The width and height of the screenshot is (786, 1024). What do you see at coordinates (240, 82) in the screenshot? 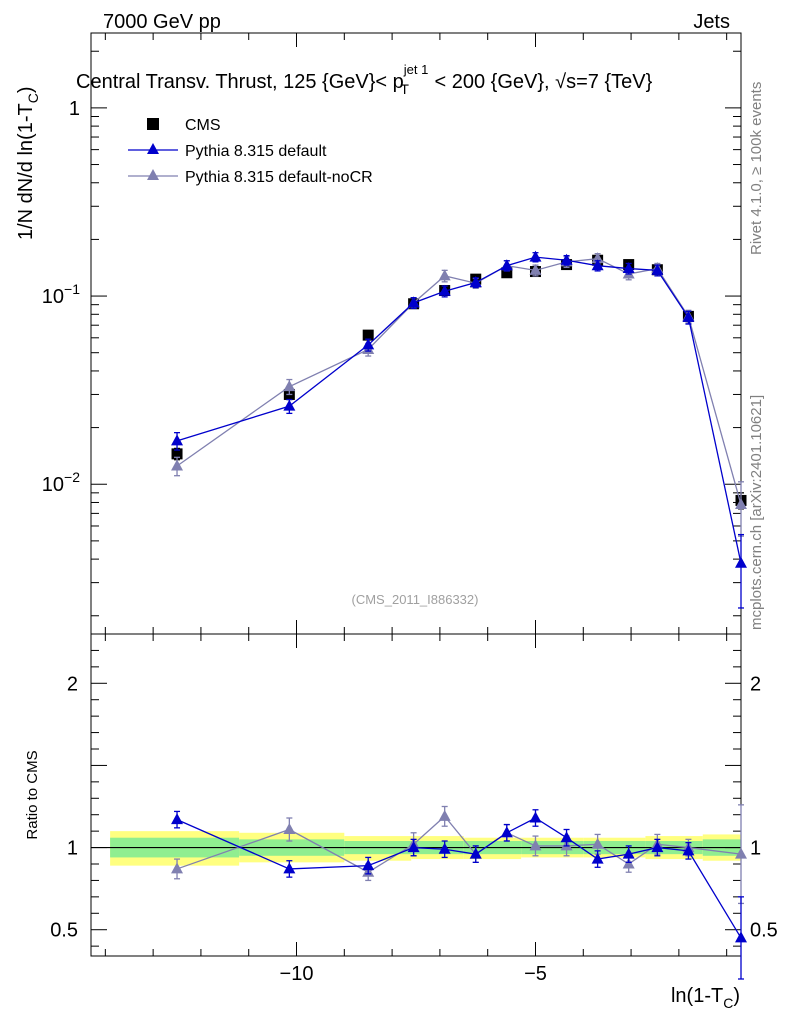
I see `title-part-pre: Central Transv. Thrust, 125 {GeV}< p` at bounding box center [240, 82].